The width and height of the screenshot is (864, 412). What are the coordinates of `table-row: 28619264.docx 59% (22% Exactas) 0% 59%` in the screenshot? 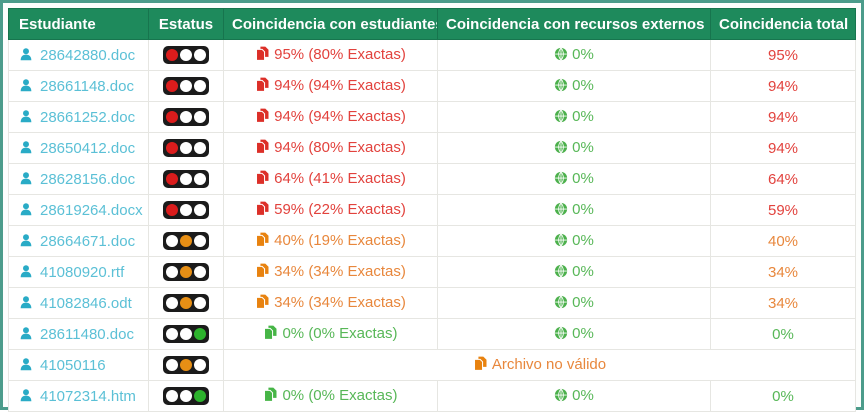 It's located at (432, 210).